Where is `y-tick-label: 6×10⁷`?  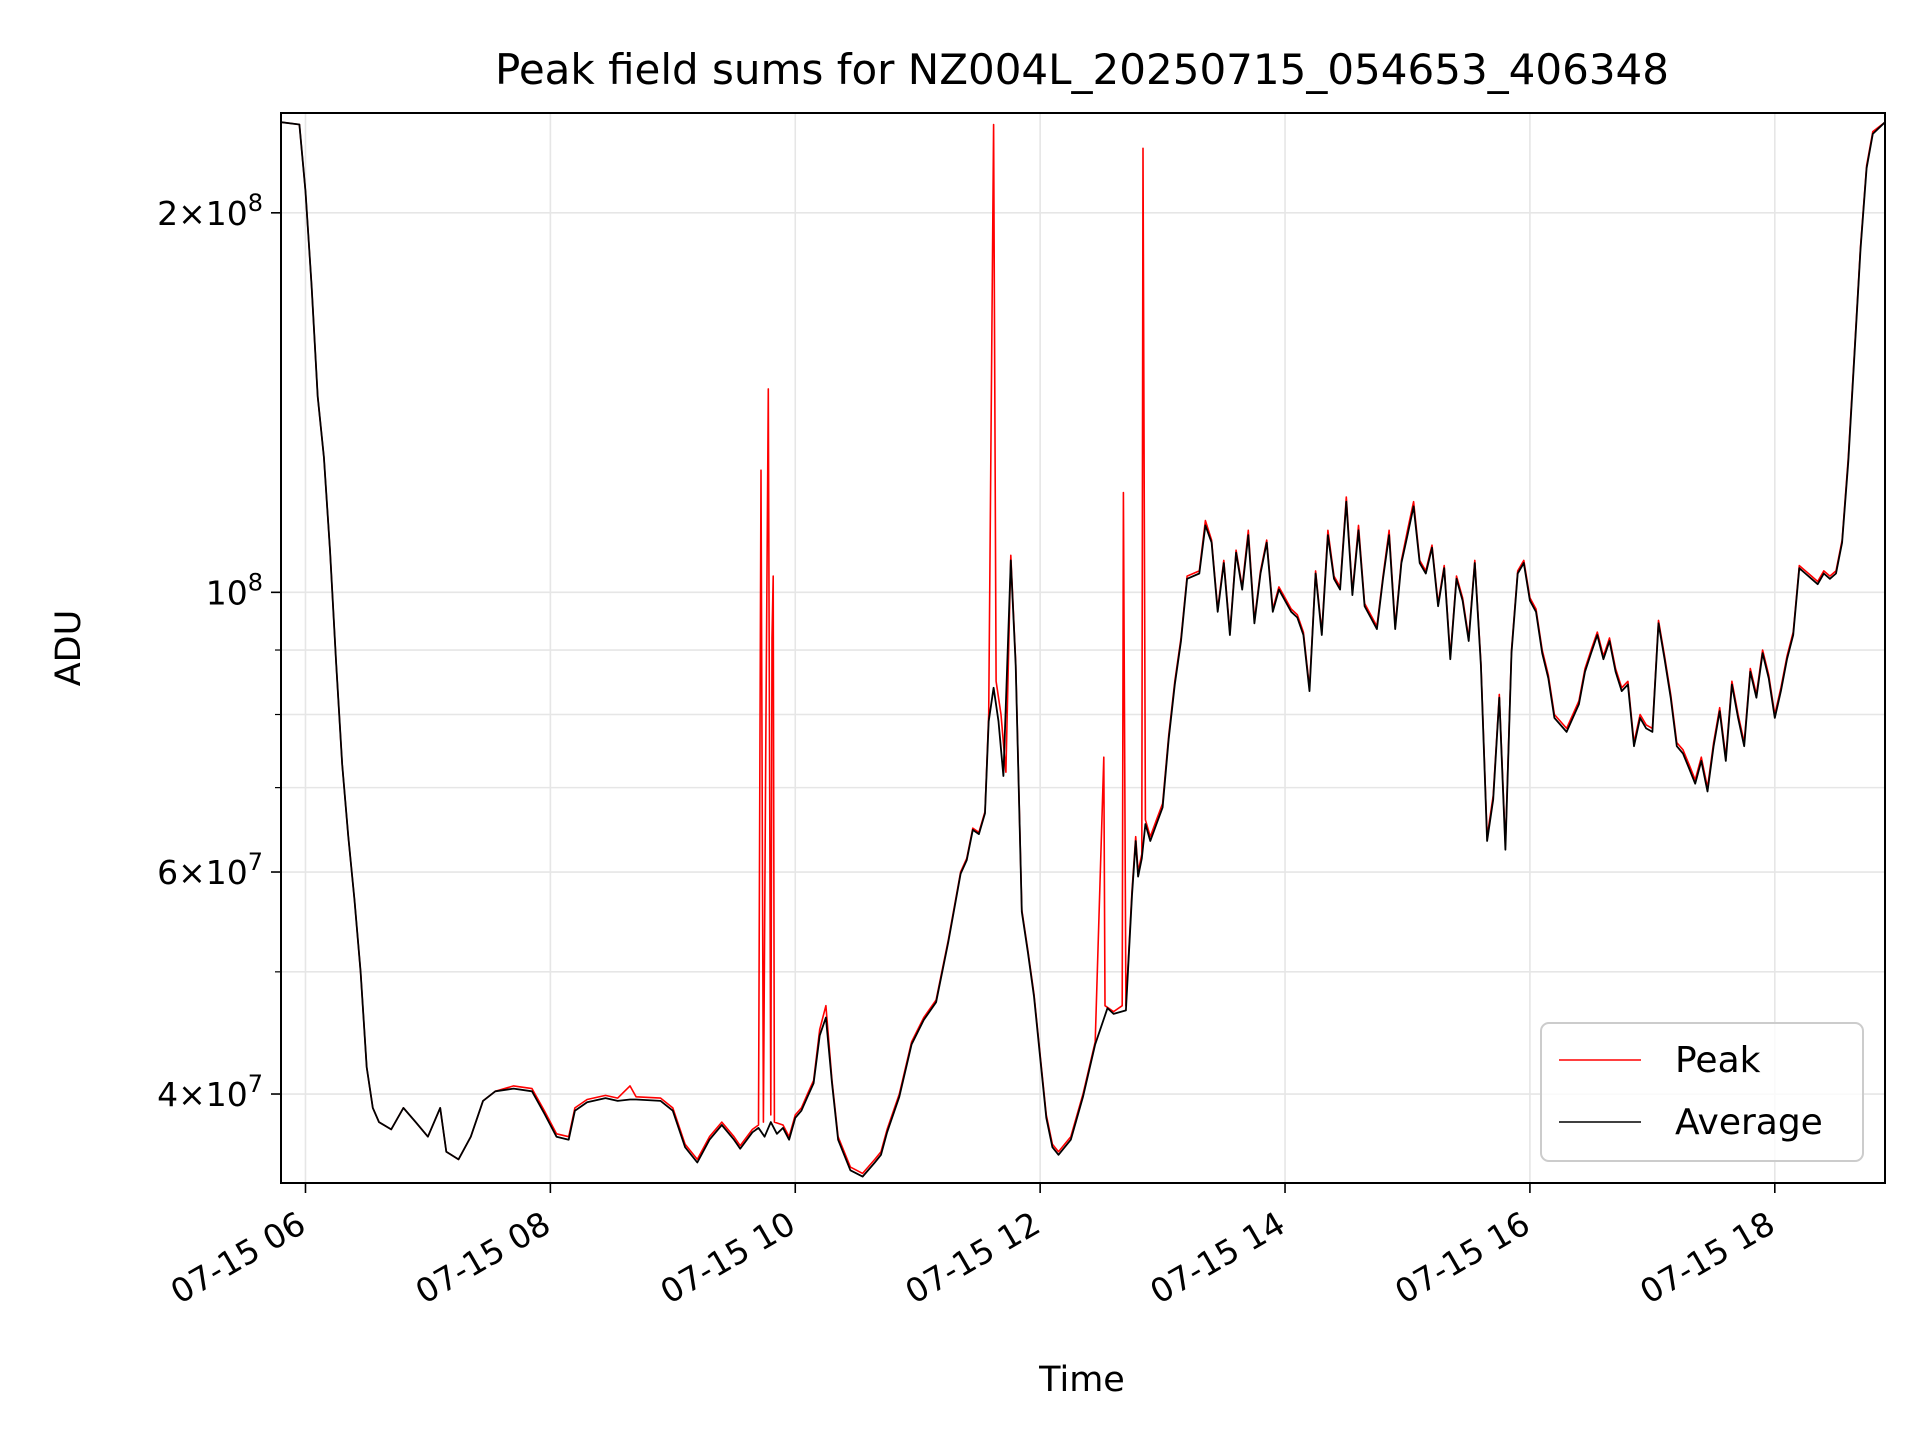 y-tick-label: 6×10⁷ is located at coordinates (210, 870).